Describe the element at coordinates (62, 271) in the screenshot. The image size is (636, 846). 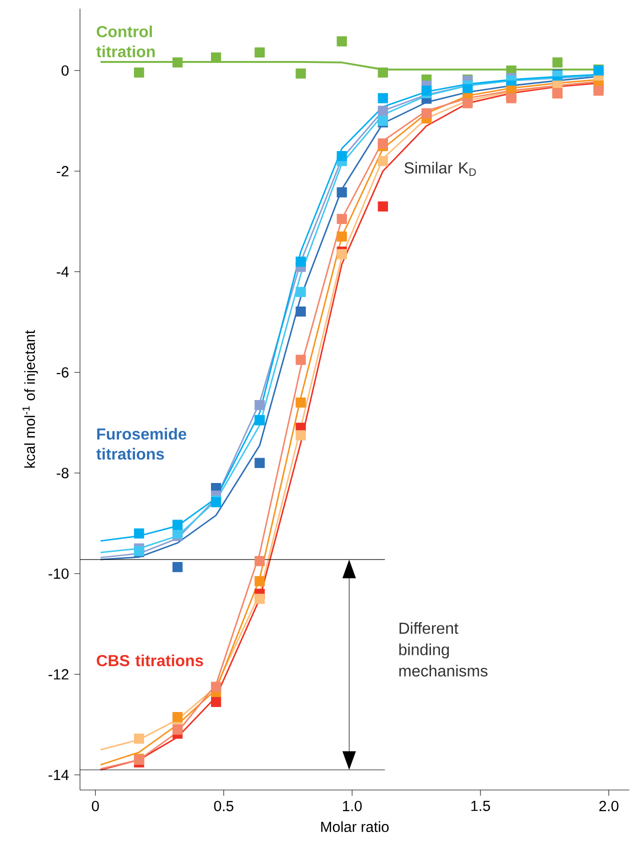
I see `y-tick-label: -4` at that location.